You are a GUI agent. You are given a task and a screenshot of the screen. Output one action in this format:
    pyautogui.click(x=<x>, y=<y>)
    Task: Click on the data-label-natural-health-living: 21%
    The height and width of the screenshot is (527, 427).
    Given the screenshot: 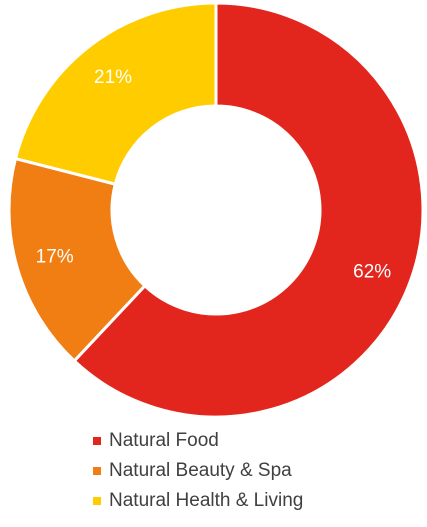 What is the action you would take?
    pyautogui.click(x=113, y=77)
    